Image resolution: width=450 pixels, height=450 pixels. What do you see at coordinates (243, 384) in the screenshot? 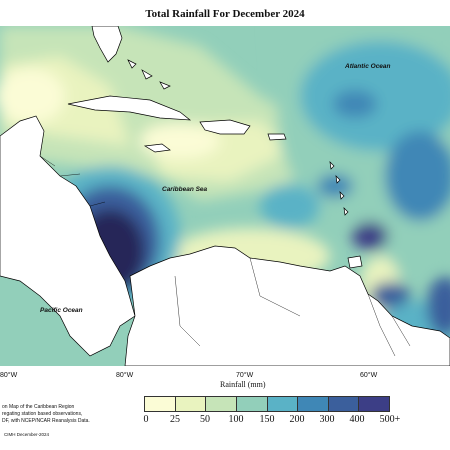
I see `colorbar-title: Rainfall (mm)` at bounding box center [243, 384].